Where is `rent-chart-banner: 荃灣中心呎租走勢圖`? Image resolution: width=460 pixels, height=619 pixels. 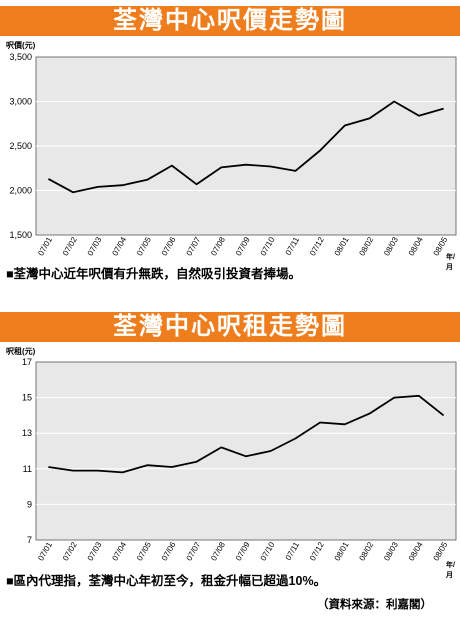 rent-chart-banner: 荃灣中心呎租走勢圖 is located at coordinates (230, 327).